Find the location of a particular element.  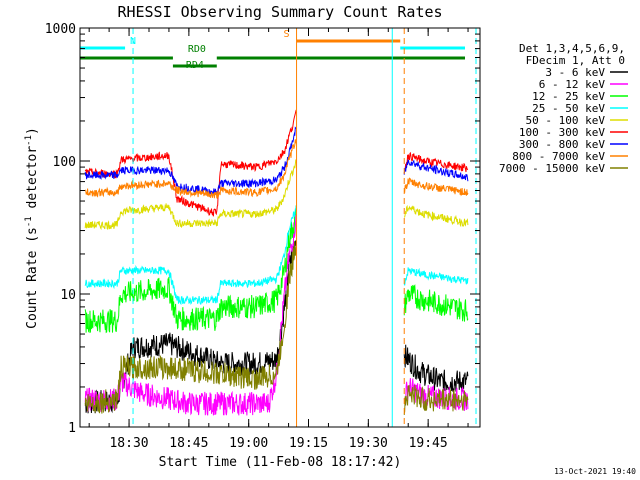

x-tick-label: 19:45 is located at coordinates (428, 443).